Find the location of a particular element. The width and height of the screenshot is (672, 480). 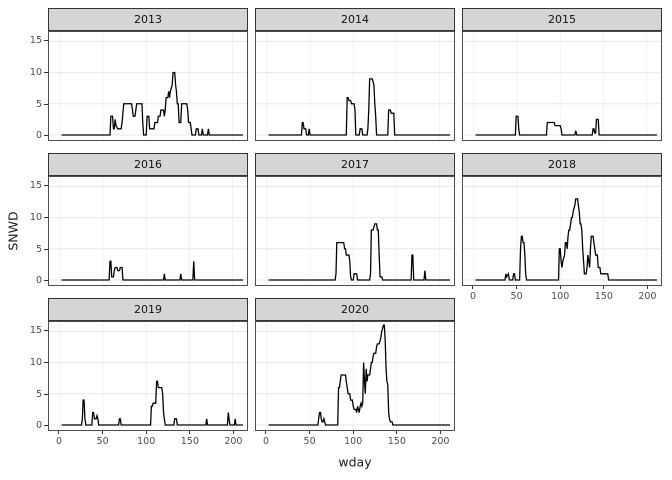

y-axis-title: SNWD is located at coordinates (13, 231).